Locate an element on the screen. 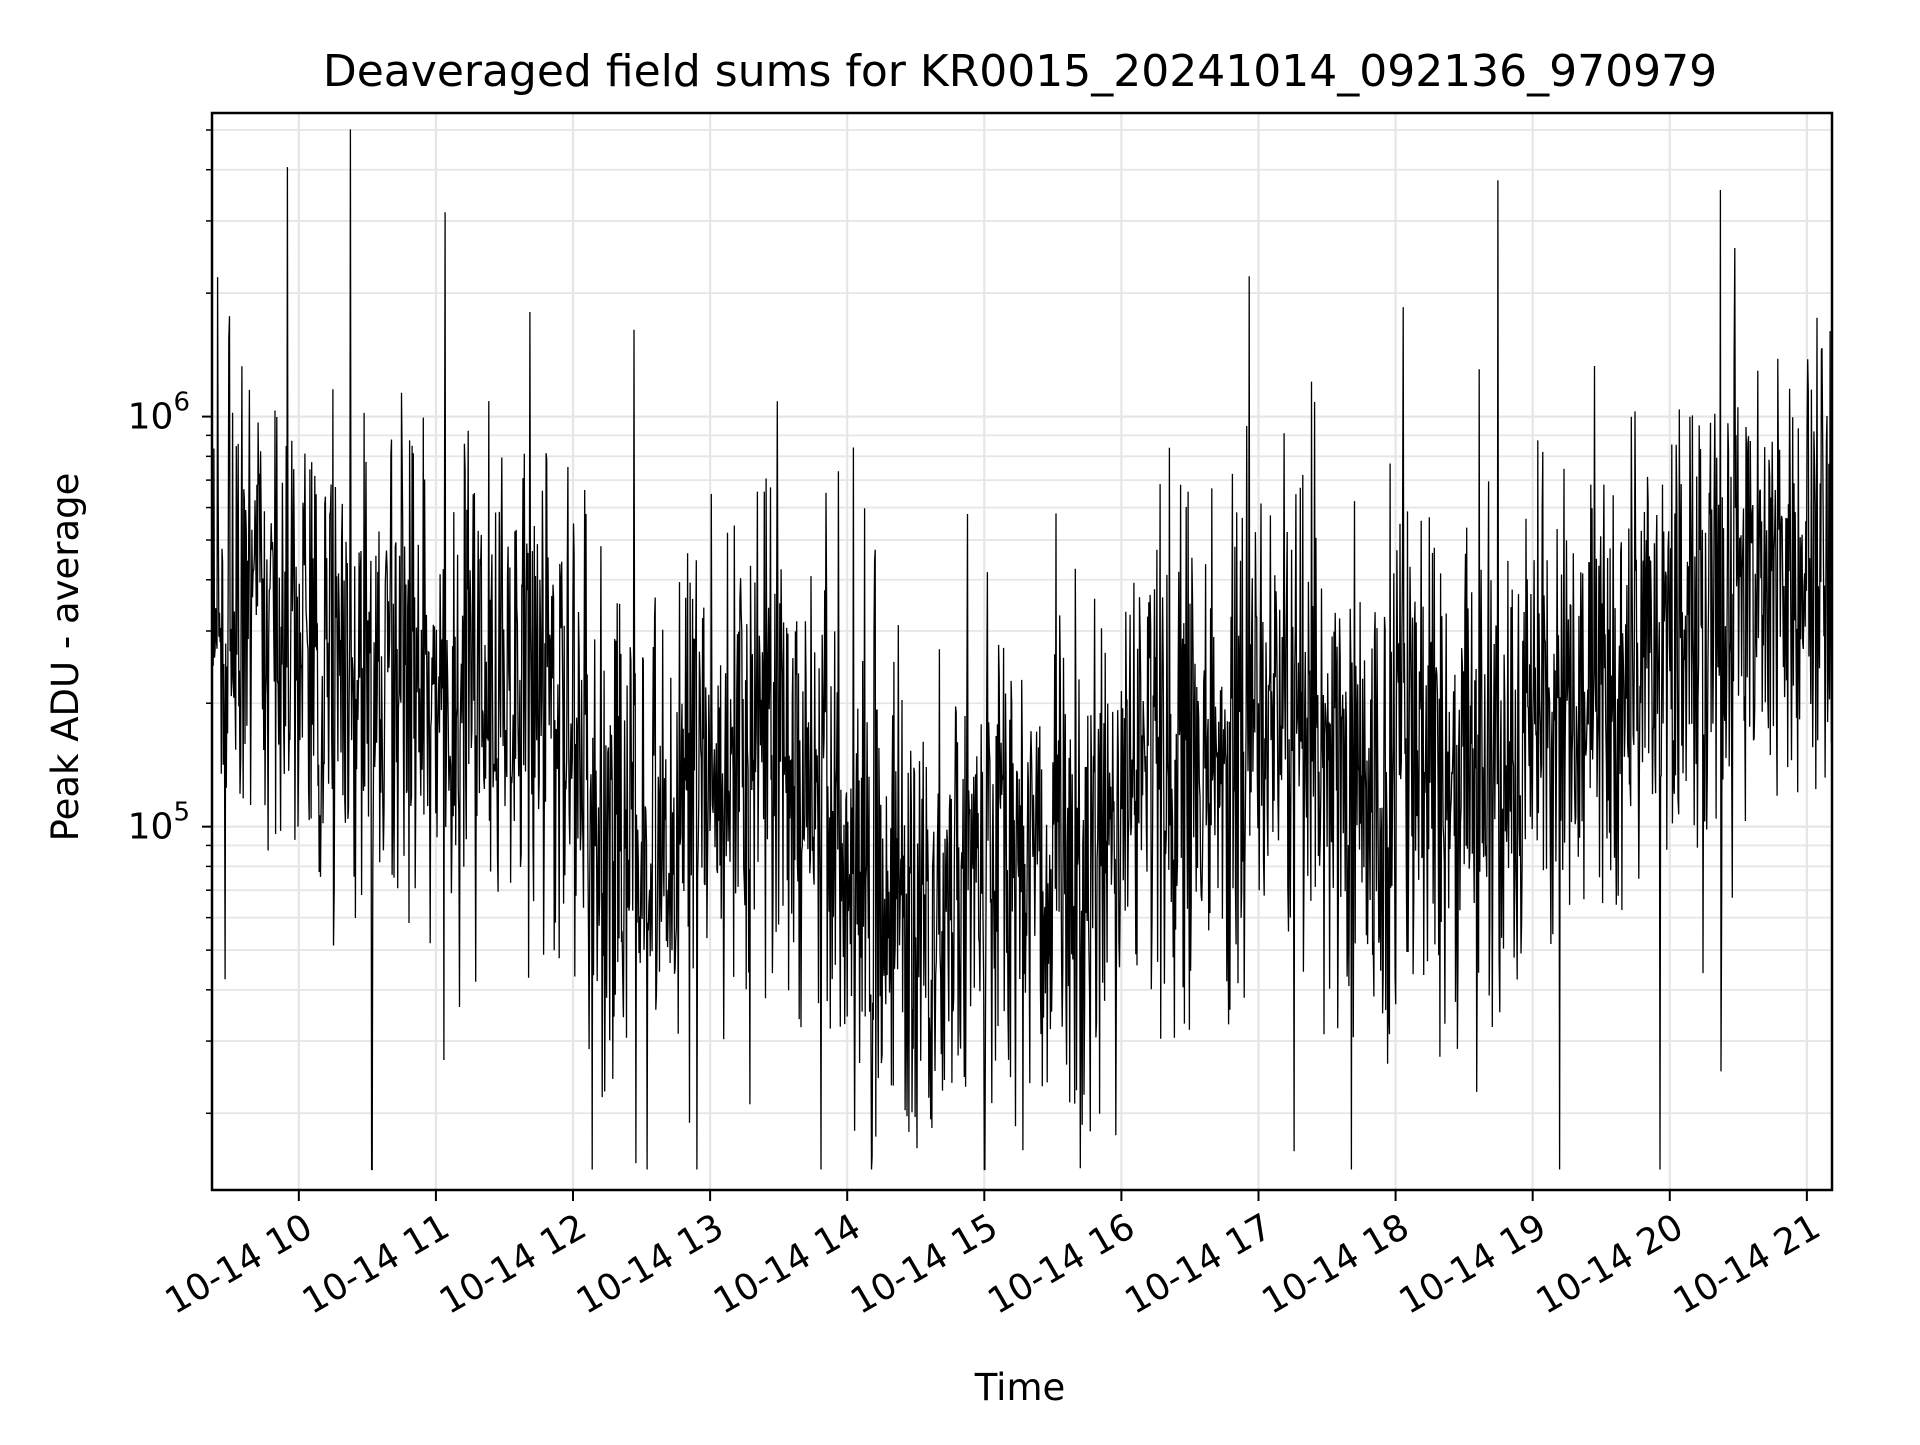  y-tick-label: 10⁶ is located at coordinates (159, 413).